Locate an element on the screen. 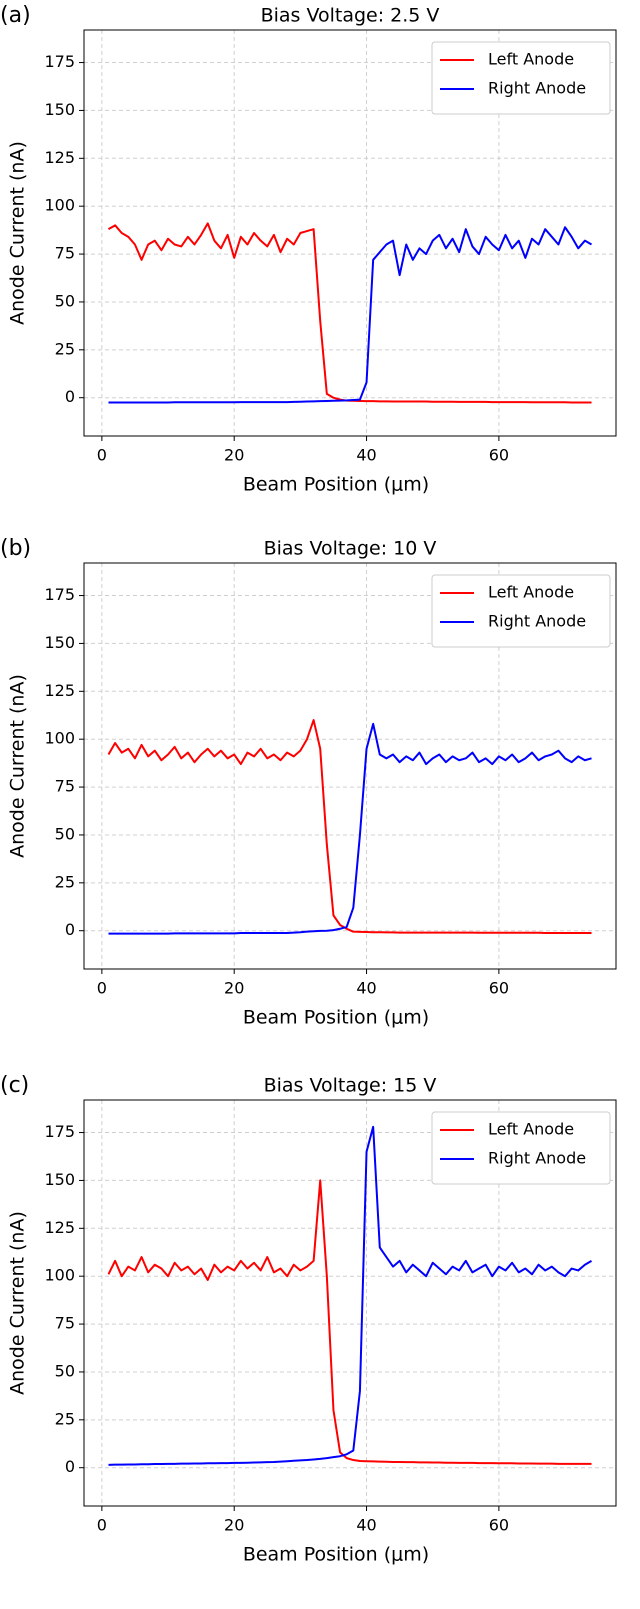 Image resolution: width=640 pixels, height=1609 pixels. chart-title: Bias Voltage: 10 V is located at coordinates (350, 549).